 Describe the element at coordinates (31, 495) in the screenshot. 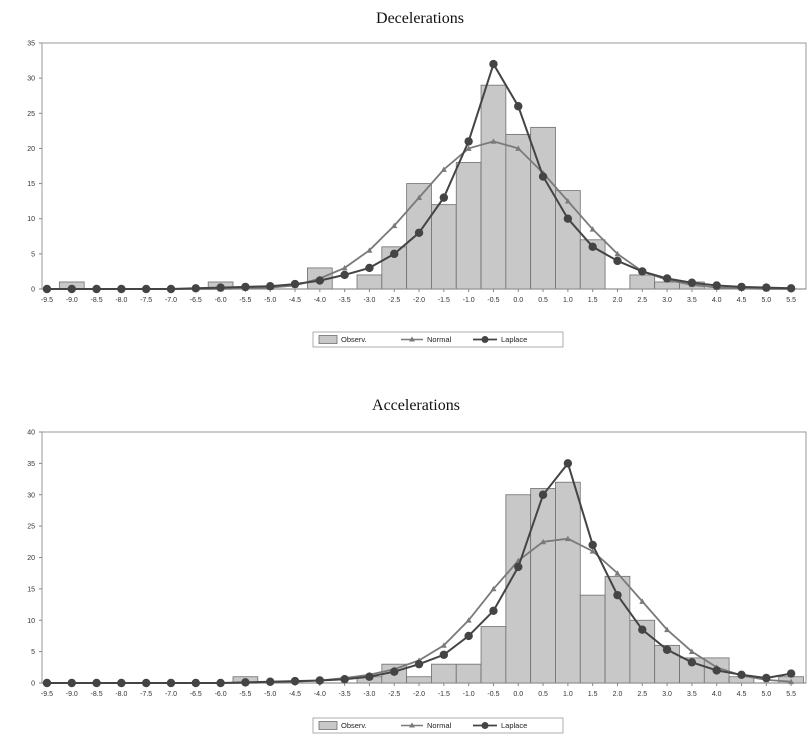

I see `y-tick-label: 30` at that location.